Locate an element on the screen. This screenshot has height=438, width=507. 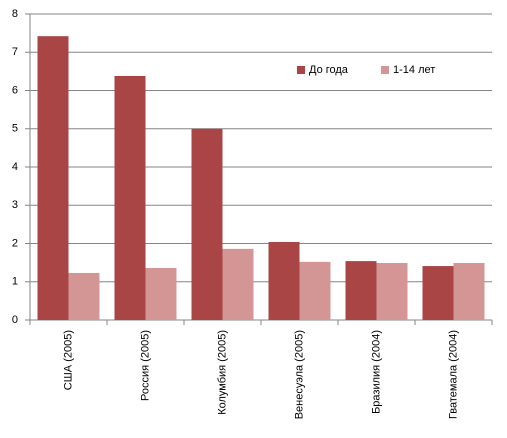
y-tick-label: 7 is located at coordinates (15, 52).